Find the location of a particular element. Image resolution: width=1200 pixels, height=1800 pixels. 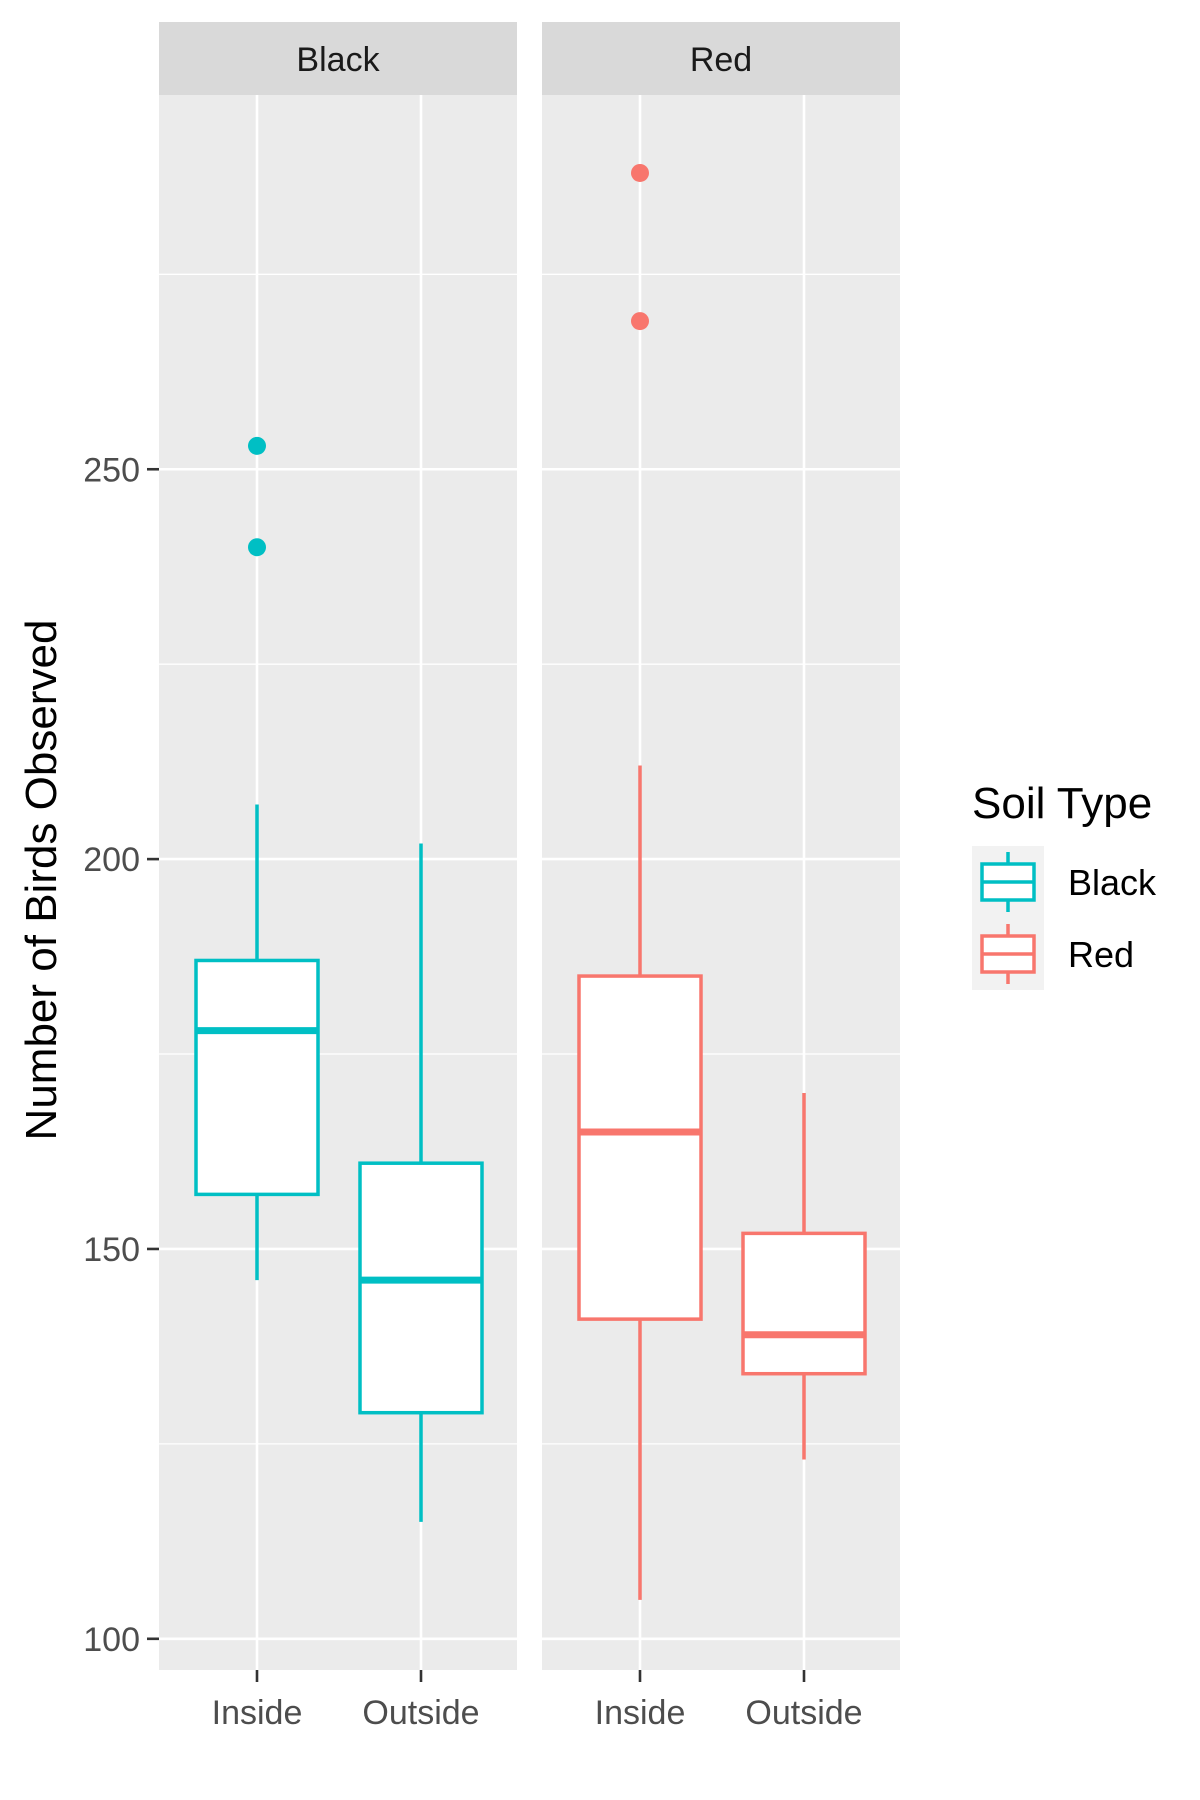

box-red-outside is located at coordinates (804, 1276).